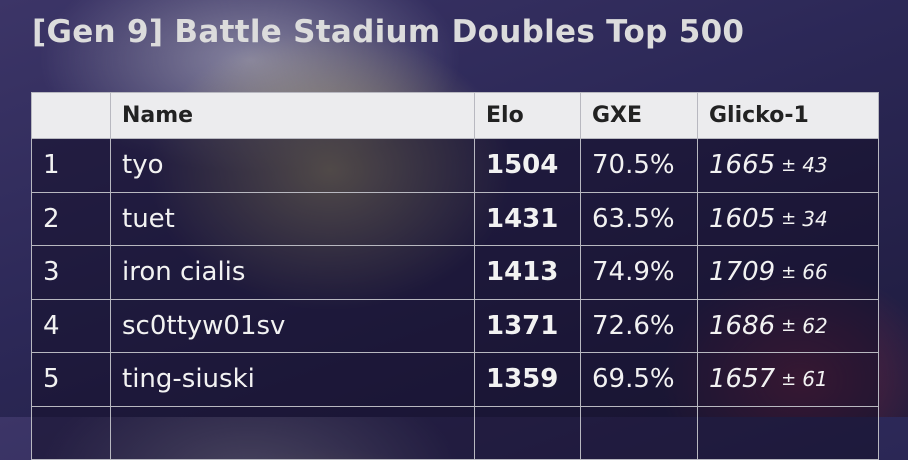 The image size is (908, 460). What do you see at coordinates (522, 165) in the screenshot?
I see `elo: 1504` at bounding box center [522, 165].